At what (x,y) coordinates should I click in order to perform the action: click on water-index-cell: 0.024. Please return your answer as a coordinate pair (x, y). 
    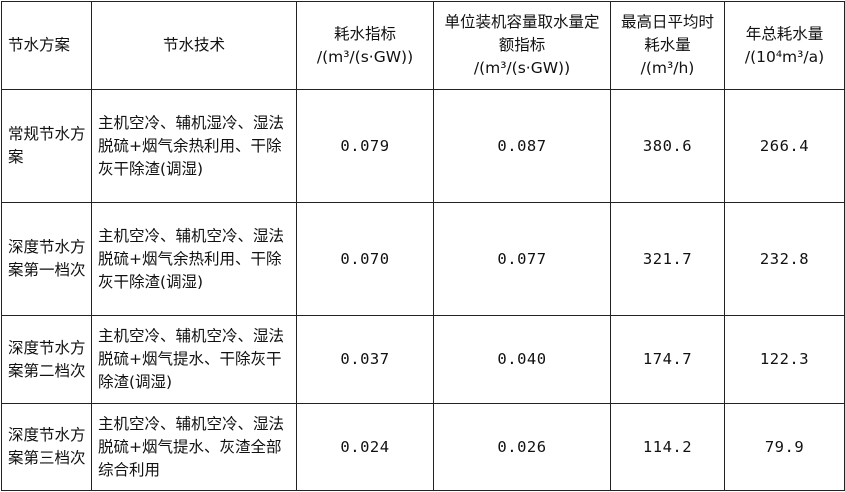
    Looking at the image, I should click on (365, 447).